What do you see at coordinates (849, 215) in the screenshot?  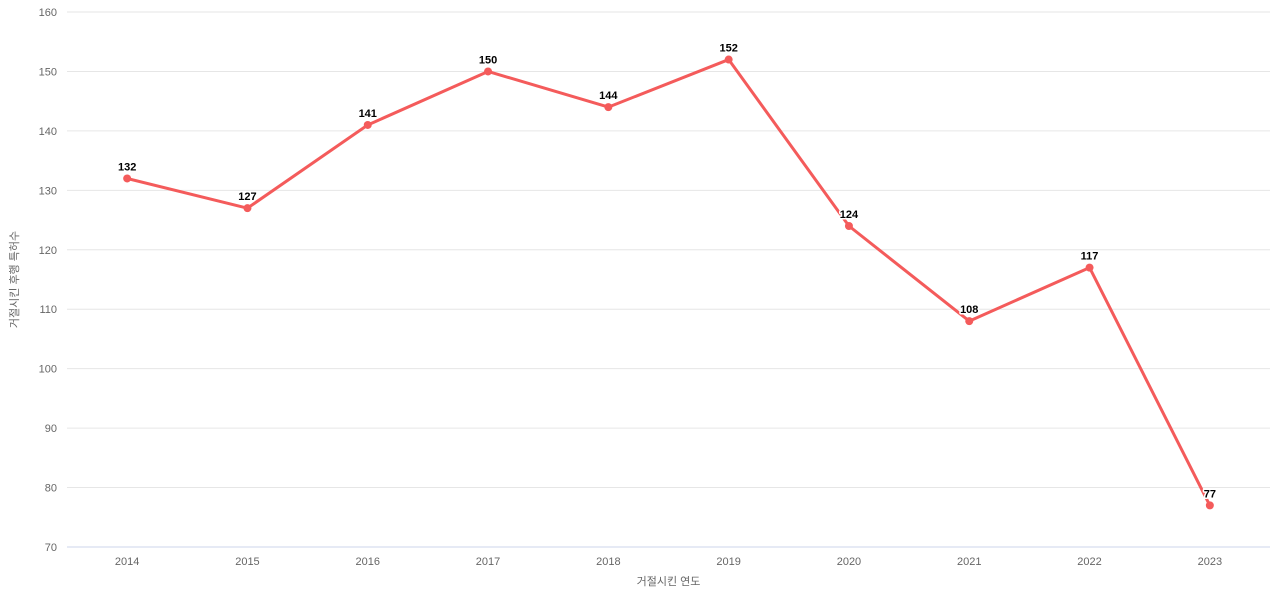 I see `data-label: 124` at bounding box center [849, 215].